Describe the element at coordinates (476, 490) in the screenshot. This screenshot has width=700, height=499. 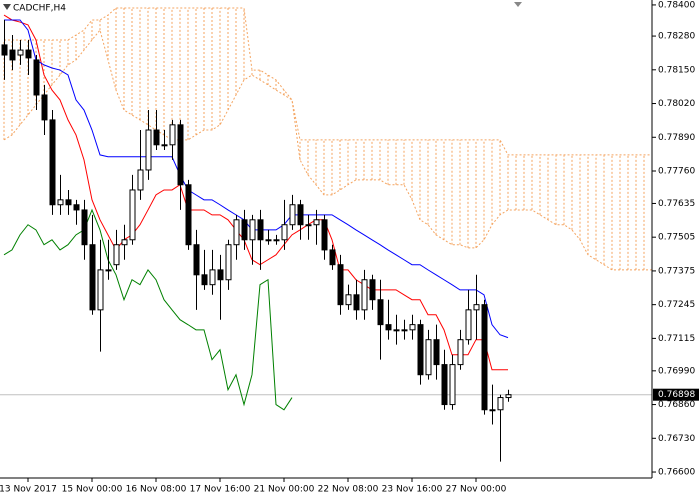
I see `x-tick-label: 27 Nov 00:00` at that location.